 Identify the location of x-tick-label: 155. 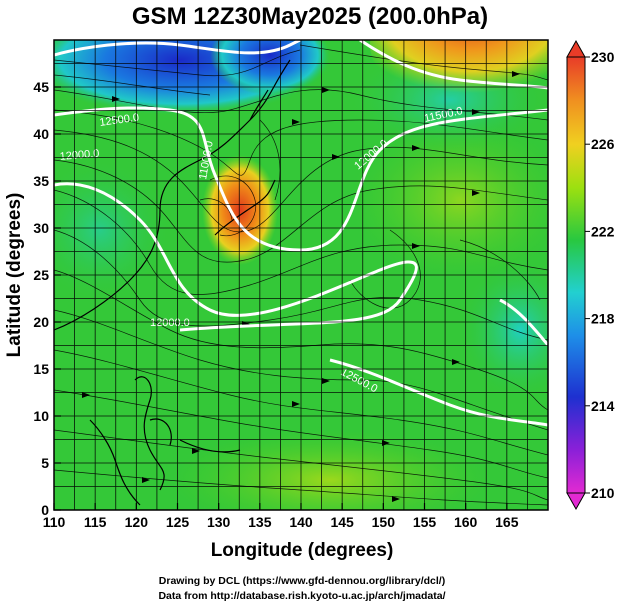
(425, 522).